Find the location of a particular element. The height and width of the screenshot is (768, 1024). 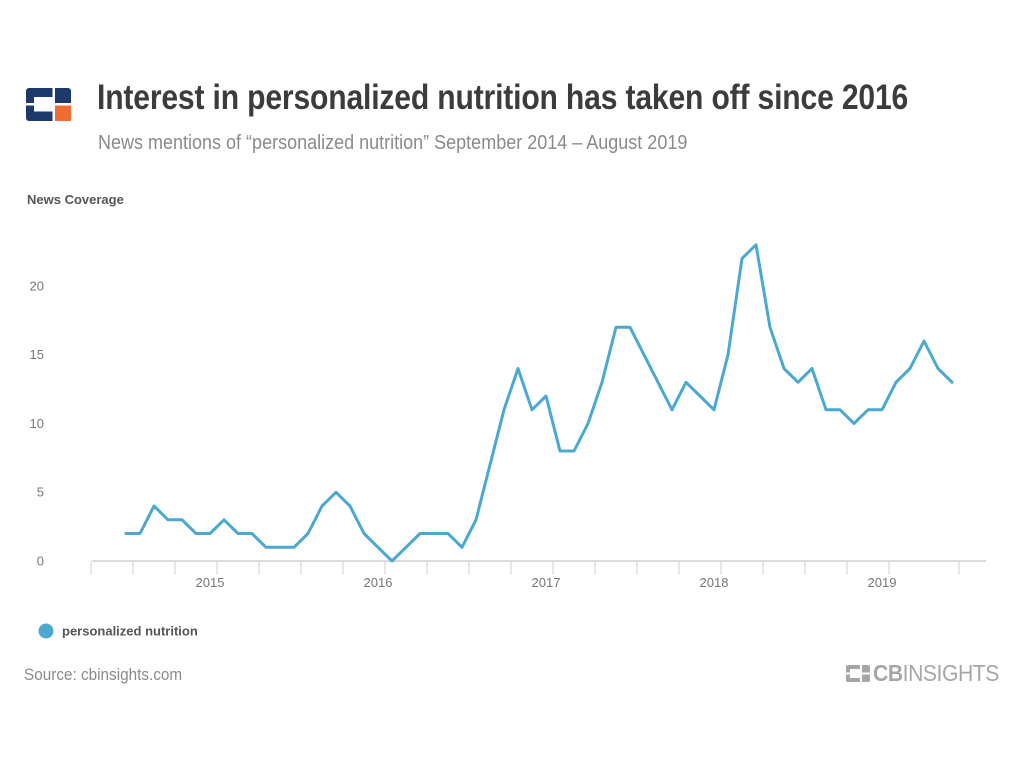

legend: personalized nutrition is located at coordinates (118, 631).